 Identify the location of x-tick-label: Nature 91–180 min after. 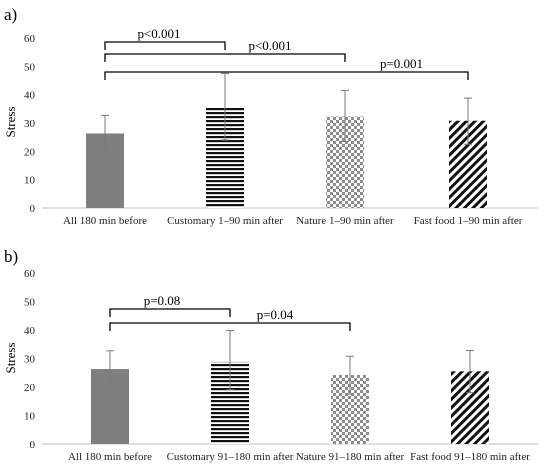
(350, 457).